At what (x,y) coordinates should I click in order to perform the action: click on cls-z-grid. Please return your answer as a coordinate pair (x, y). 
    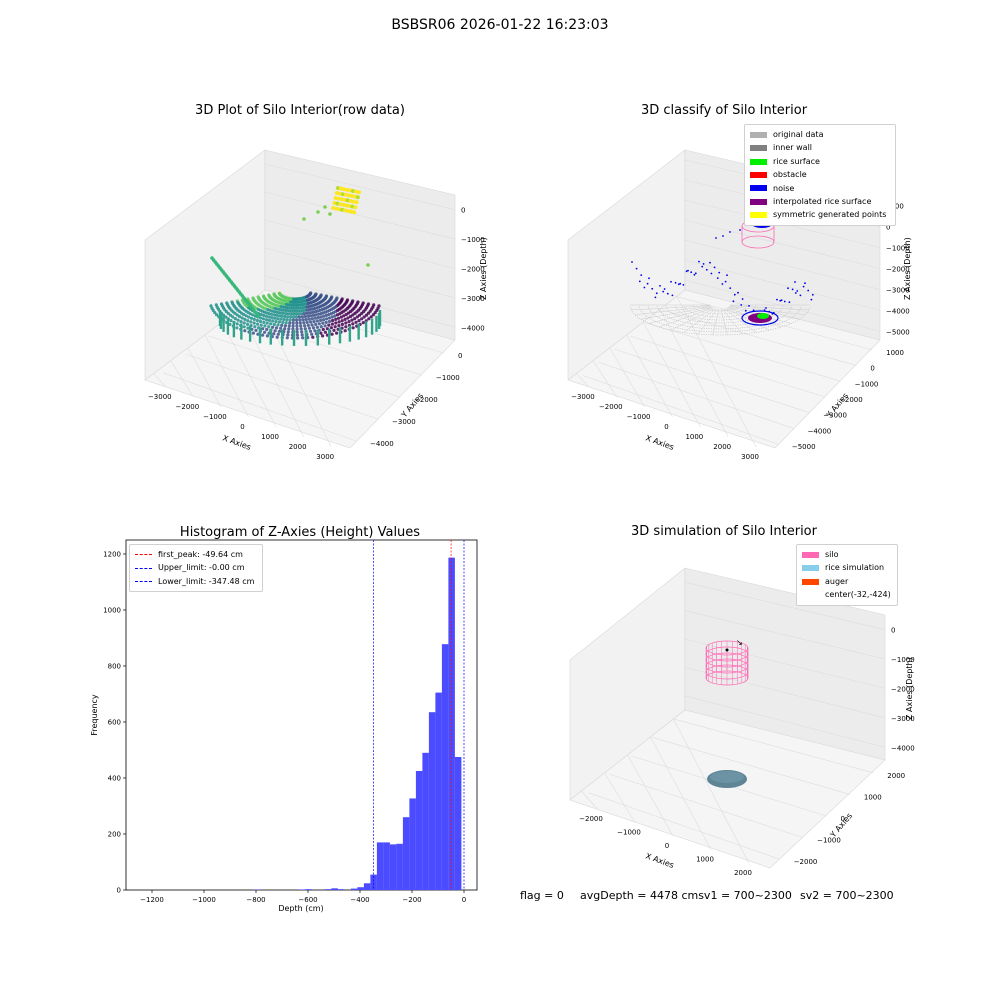
    Looking at the image, I should click on (782, 285).